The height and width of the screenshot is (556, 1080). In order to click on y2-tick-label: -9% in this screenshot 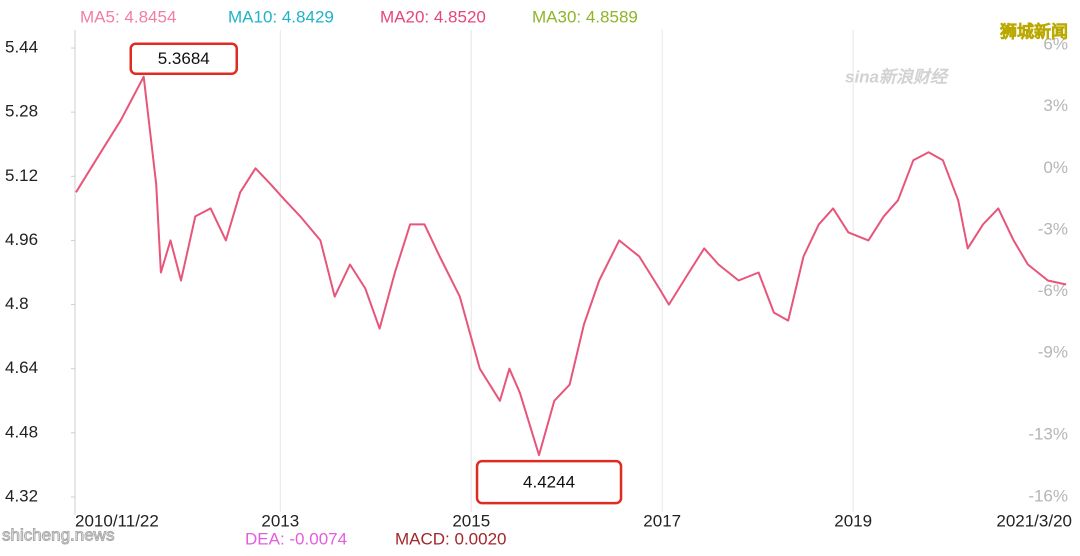, I will do `click(1053, 352)`.